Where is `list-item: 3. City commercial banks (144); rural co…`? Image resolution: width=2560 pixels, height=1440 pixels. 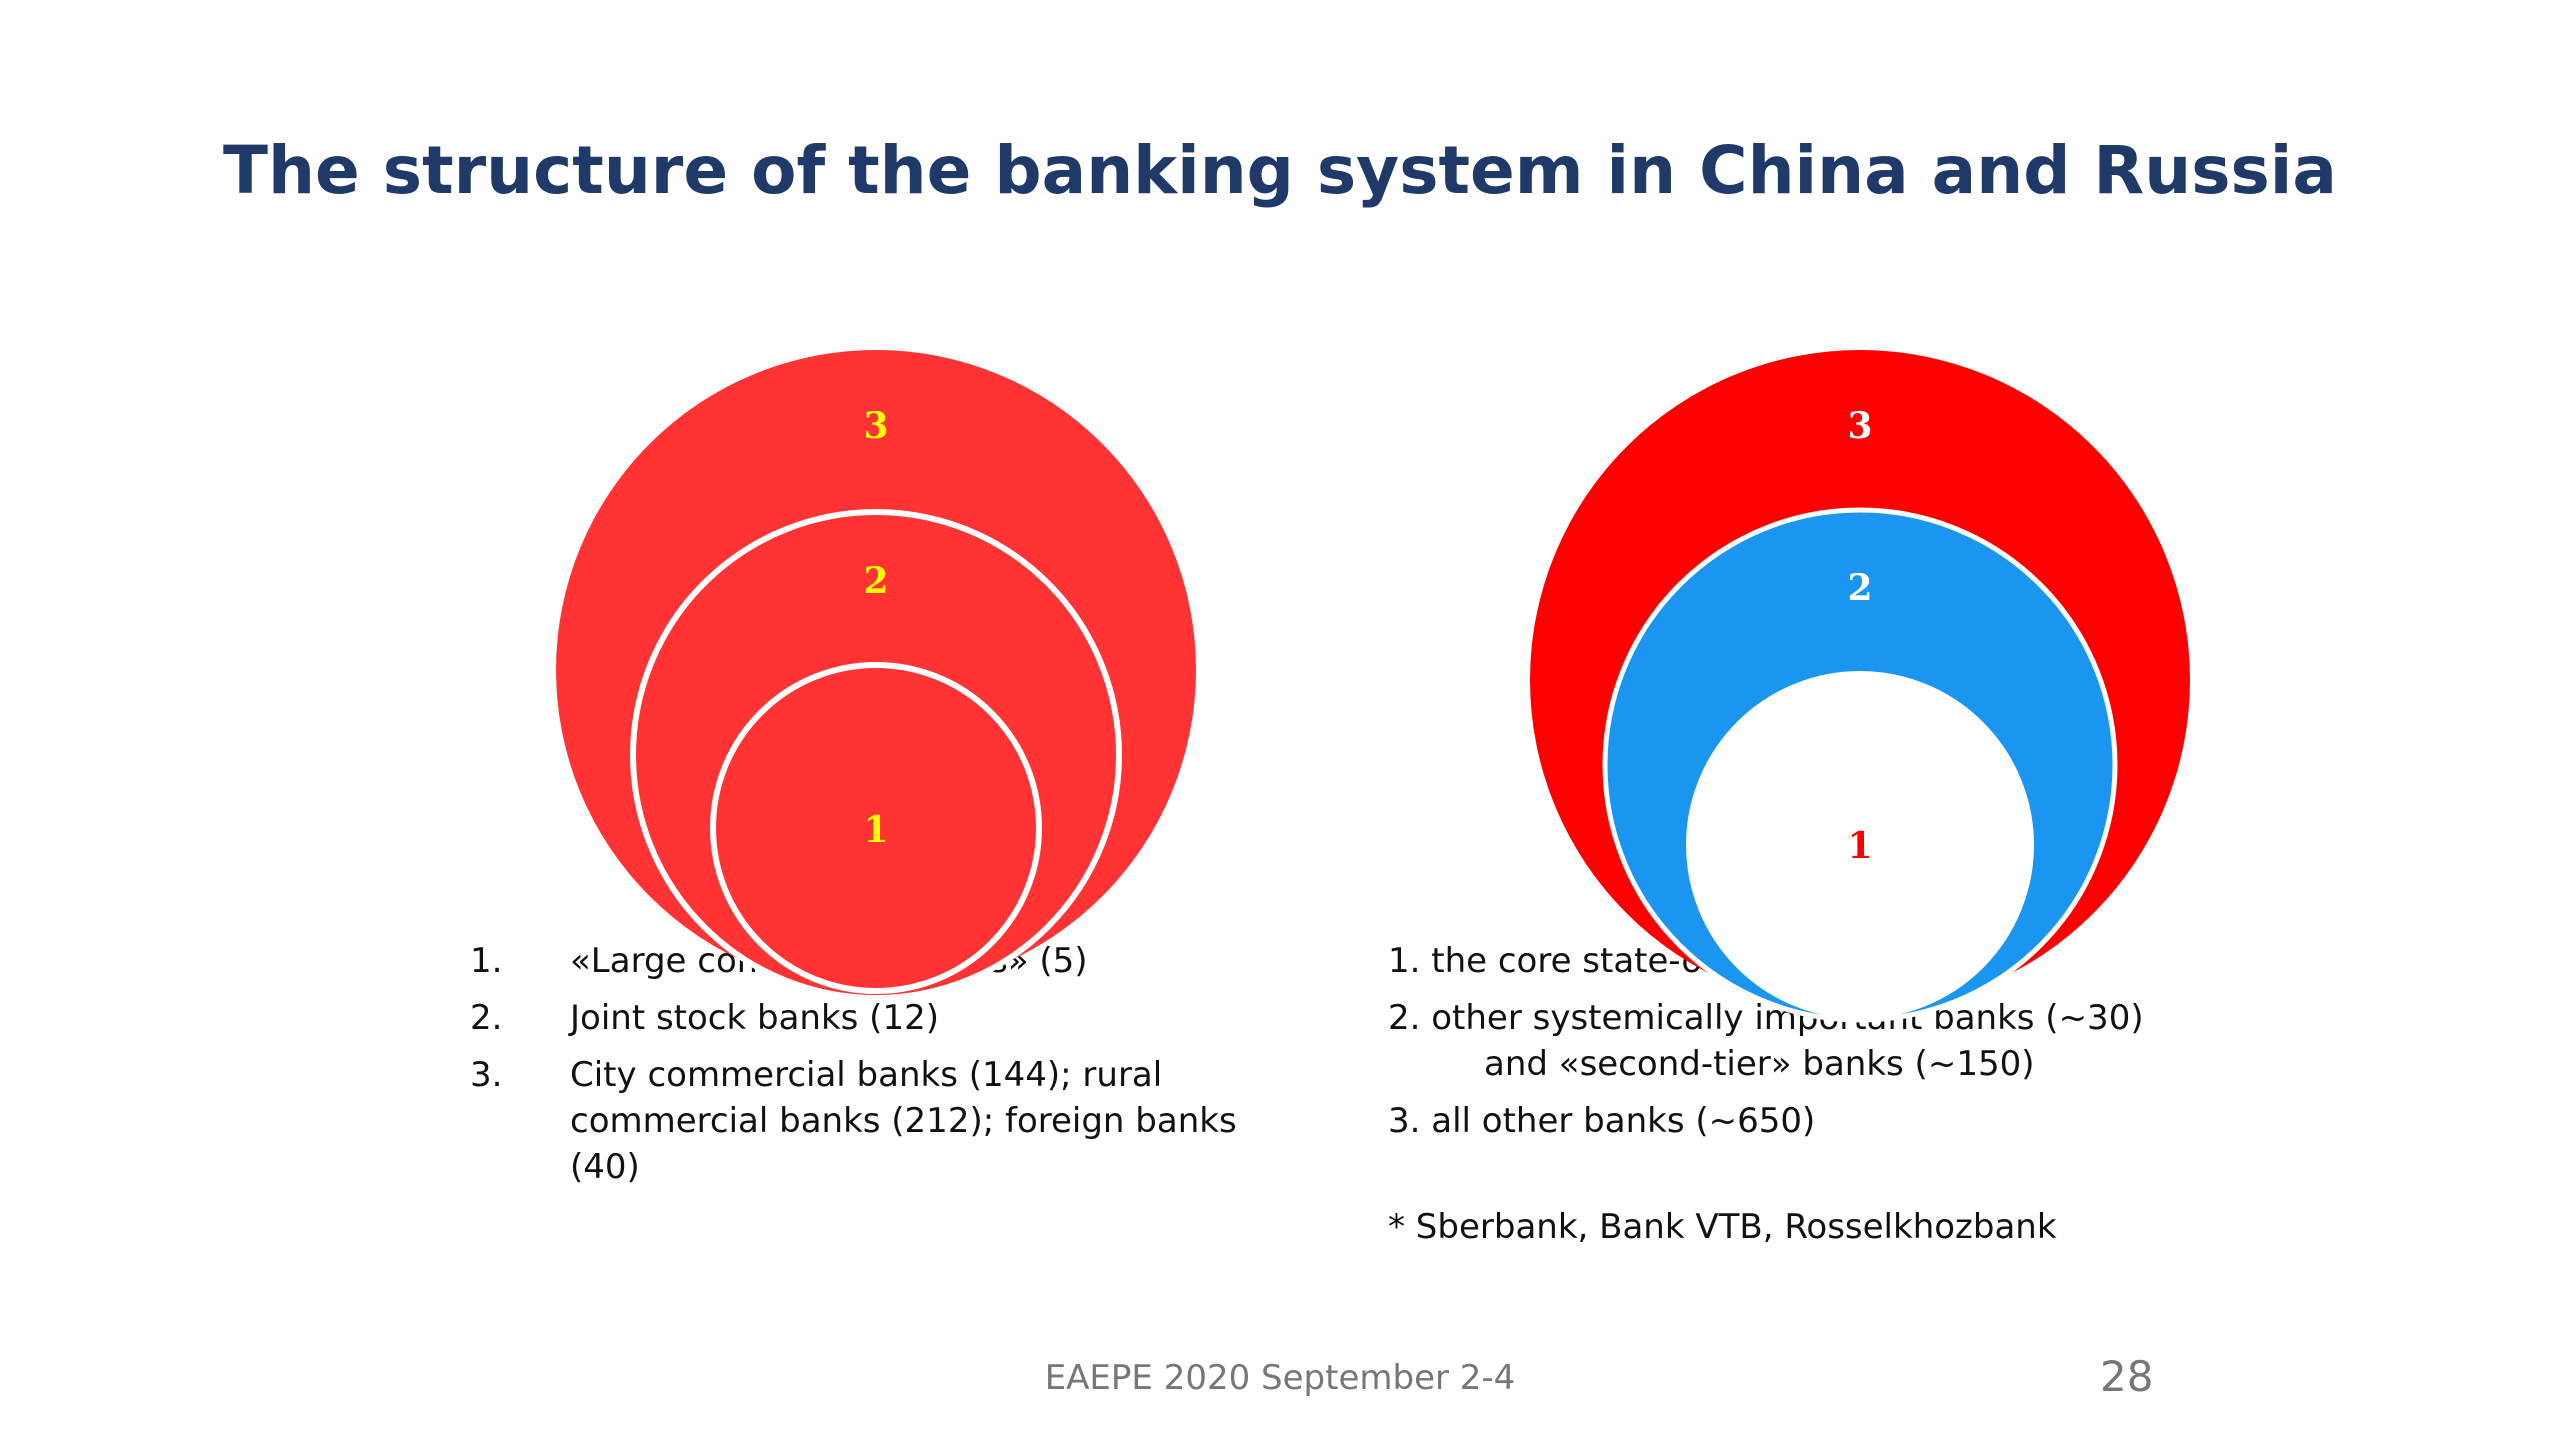
list-item: 3. City commercial banks (144); rural co… is located at coordinates (870, 1121).